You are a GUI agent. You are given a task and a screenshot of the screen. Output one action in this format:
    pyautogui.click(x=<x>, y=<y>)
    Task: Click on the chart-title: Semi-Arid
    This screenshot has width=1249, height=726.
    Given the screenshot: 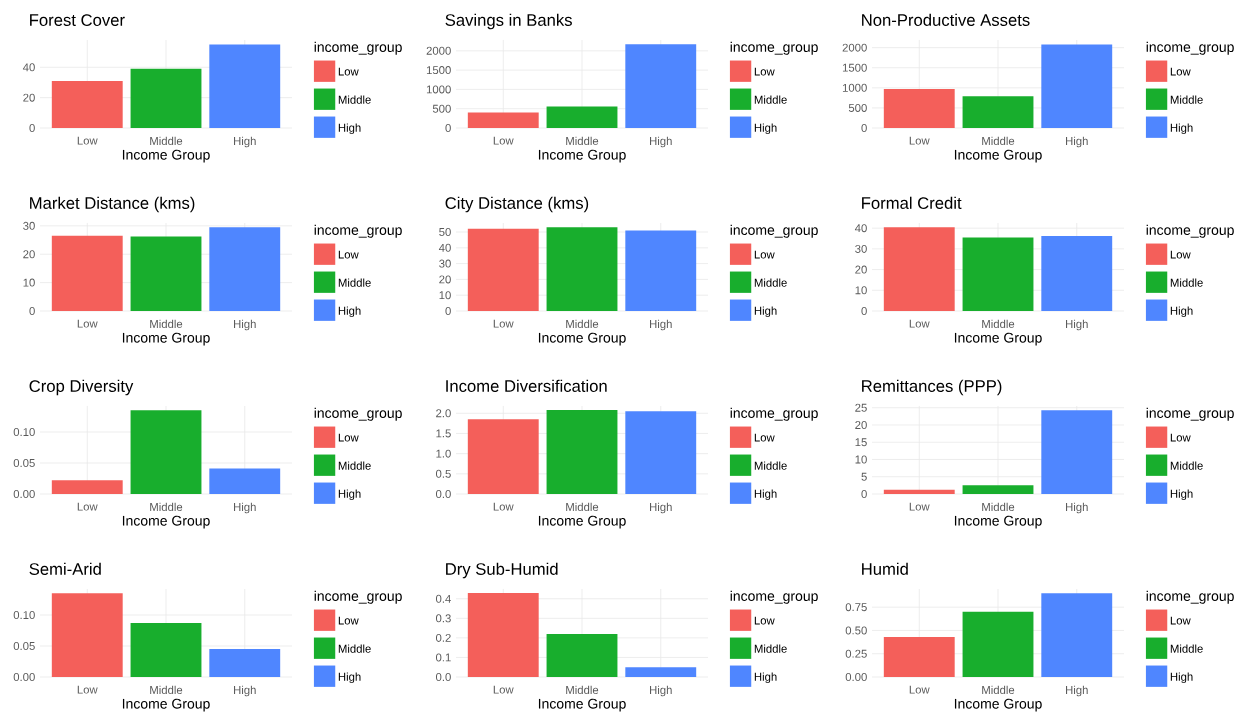 What is the action you would take?
    pyautogui.click(x=65, y=568)
    